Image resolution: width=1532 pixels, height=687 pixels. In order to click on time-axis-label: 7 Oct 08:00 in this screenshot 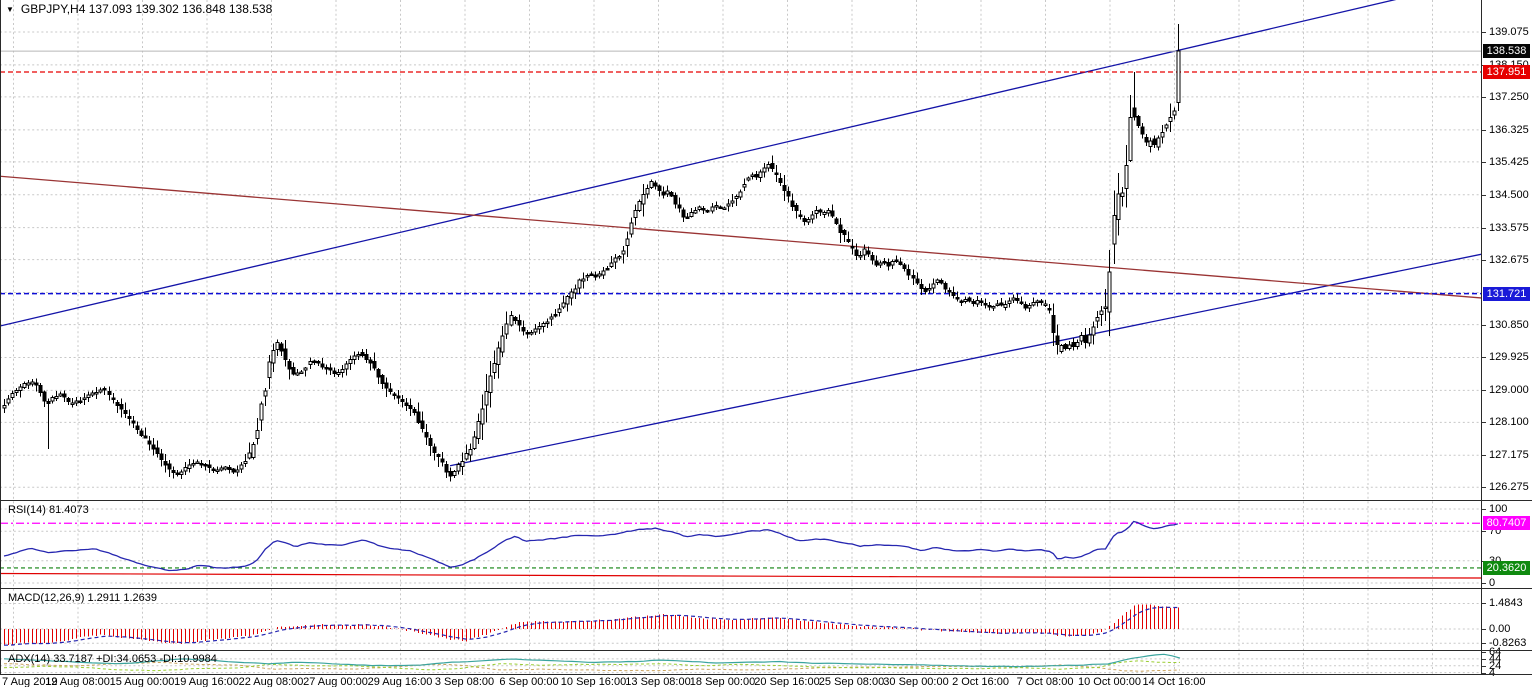, I will do `click(1045, 681)`.